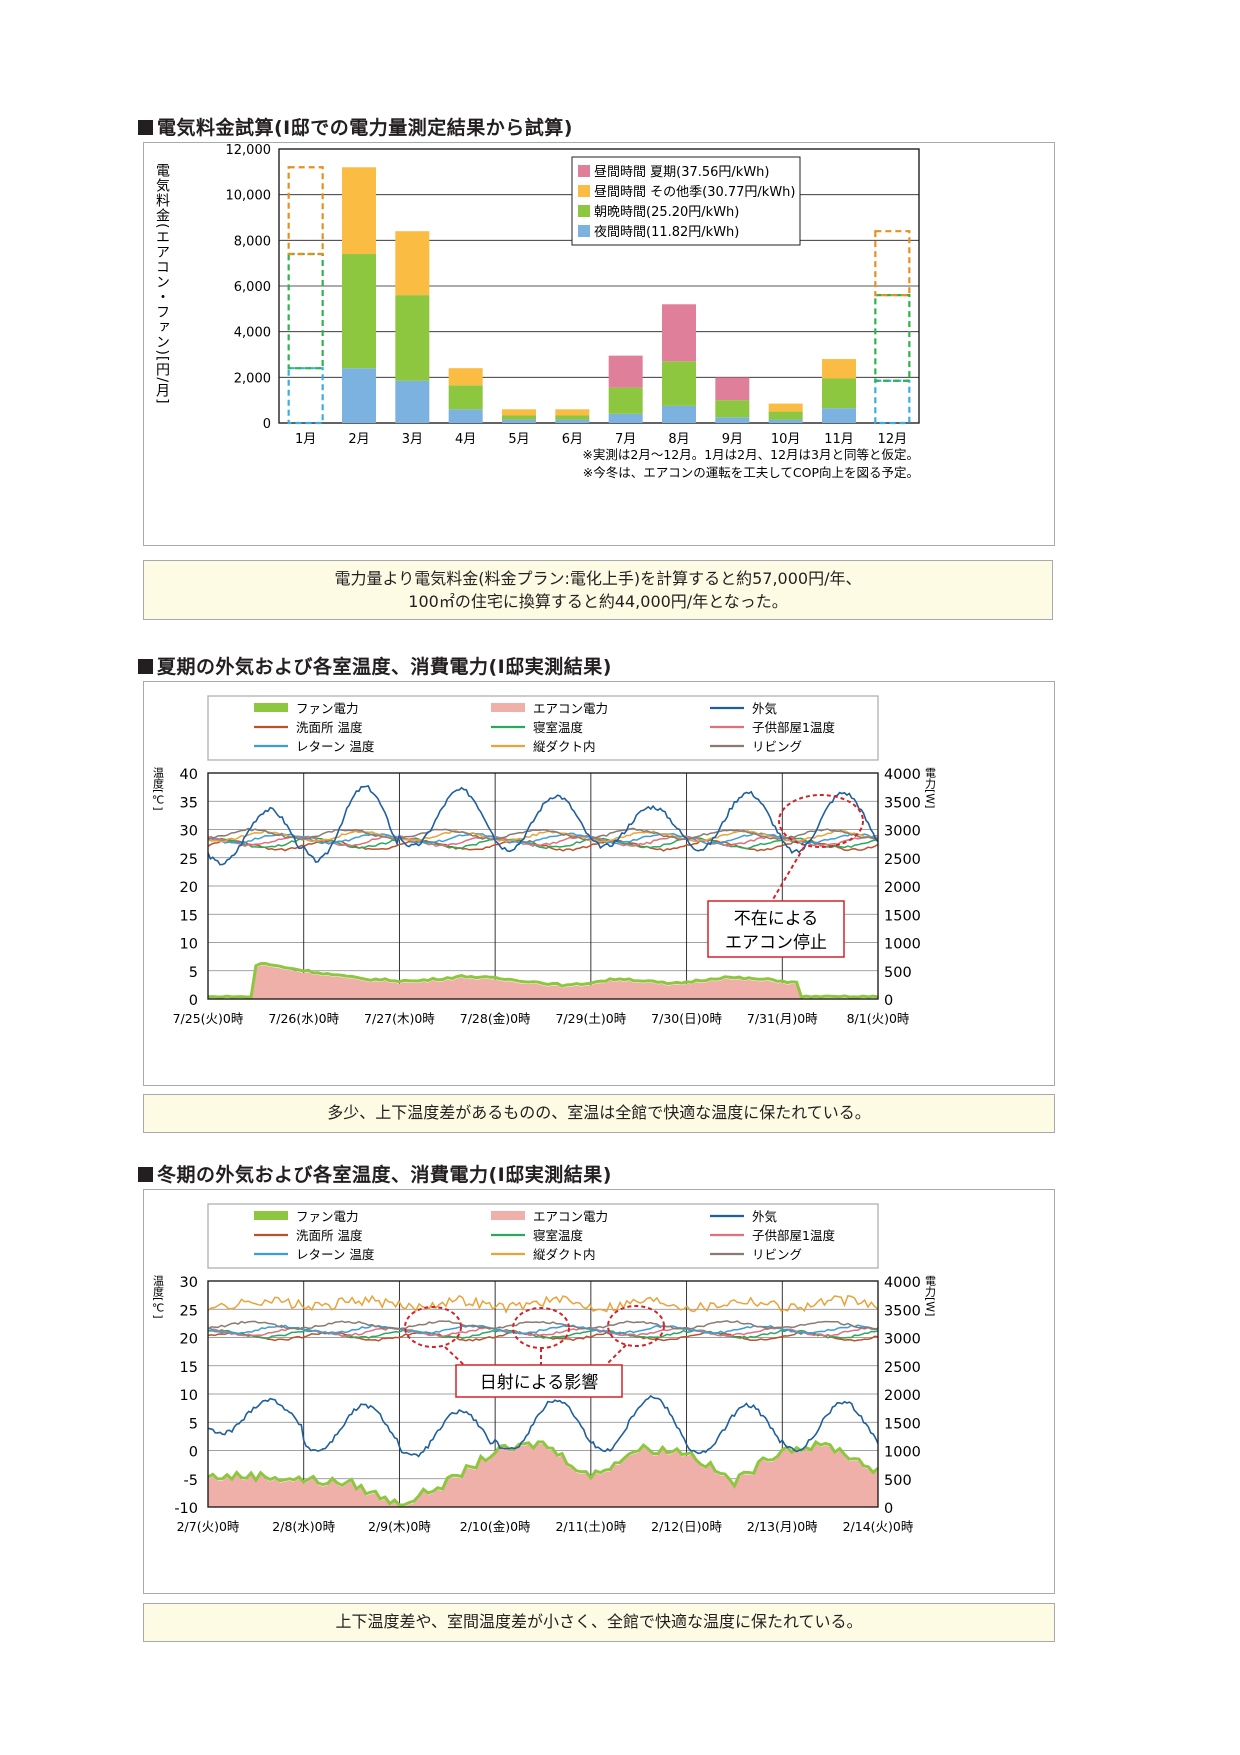  What do you see at coordinates (495, 1526) in the screenshot?
I see `x-tick-label: 2/10(金)0時` at bounding box center [495, 1526].